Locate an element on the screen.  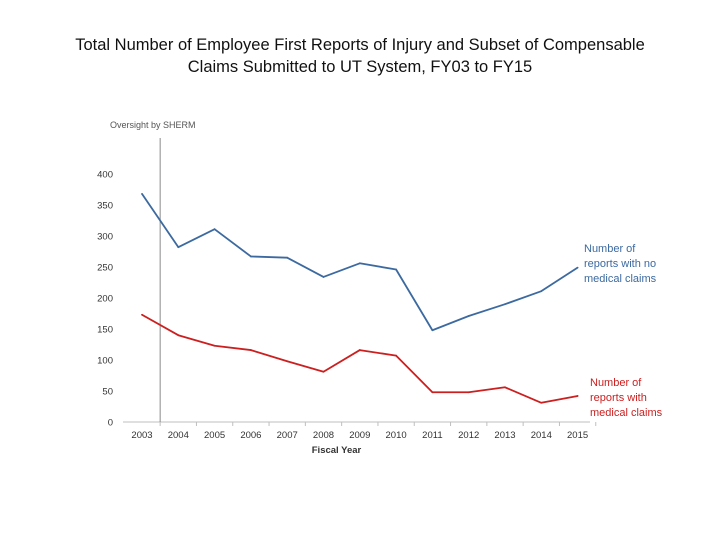
data-point-series-1-2007 is located at coordinates (287, 257).